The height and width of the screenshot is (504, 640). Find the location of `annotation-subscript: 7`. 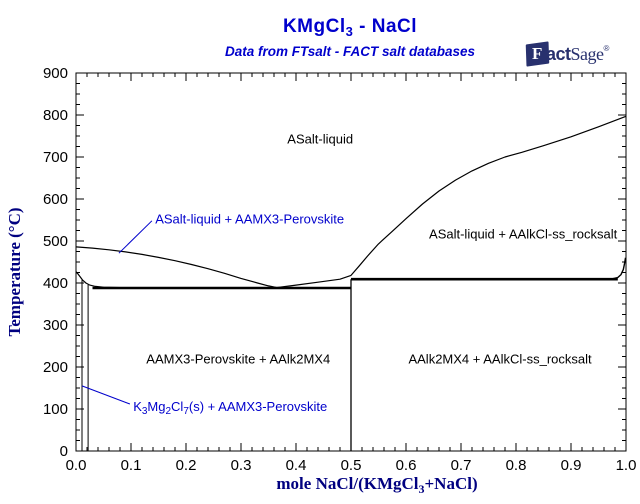

annotation-subscript: 7 is located at coordinates (186, 412).